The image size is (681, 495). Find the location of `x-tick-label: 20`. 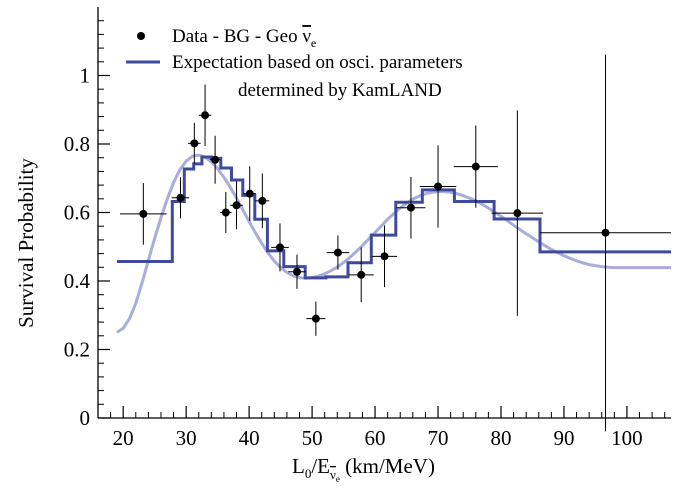

x-tick-label: 20 is located at coordinates (123, 438).